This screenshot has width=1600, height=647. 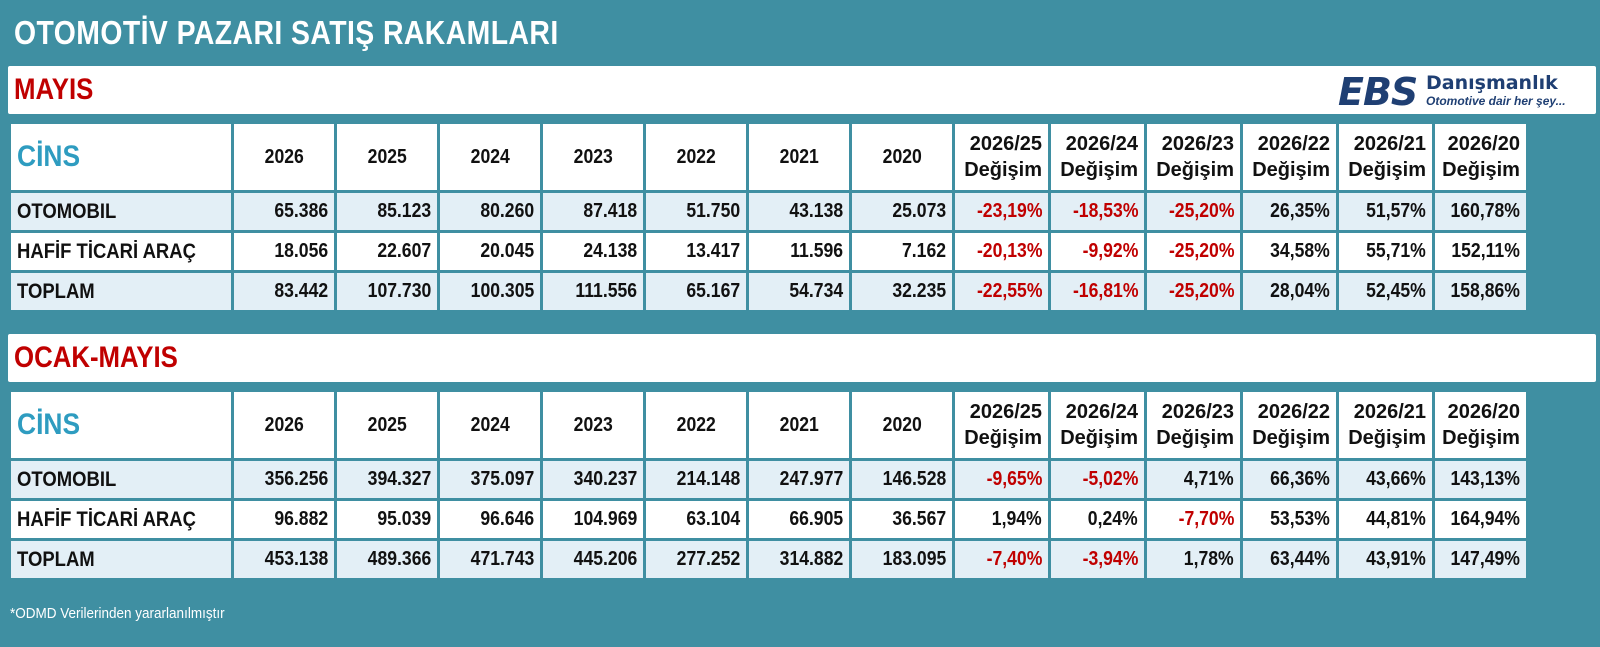 What do you see at coordinates (490, 559) in the screenshot?
I see `sales-value-cell: 471.743` at bounding box center [490, 559].